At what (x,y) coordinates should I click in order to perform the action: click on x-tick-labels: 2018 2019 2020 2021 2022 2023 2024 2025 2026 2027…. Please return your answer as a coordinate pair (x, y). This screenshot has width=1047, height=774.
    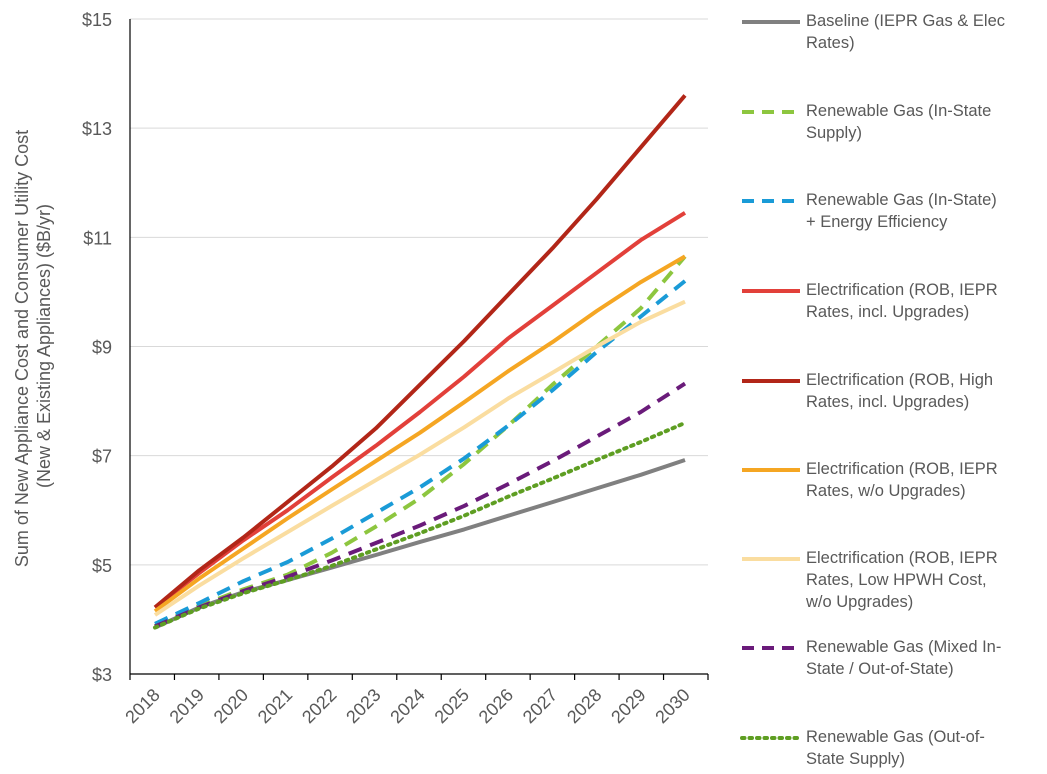
    Looking at the image, I should click on (407, 706).